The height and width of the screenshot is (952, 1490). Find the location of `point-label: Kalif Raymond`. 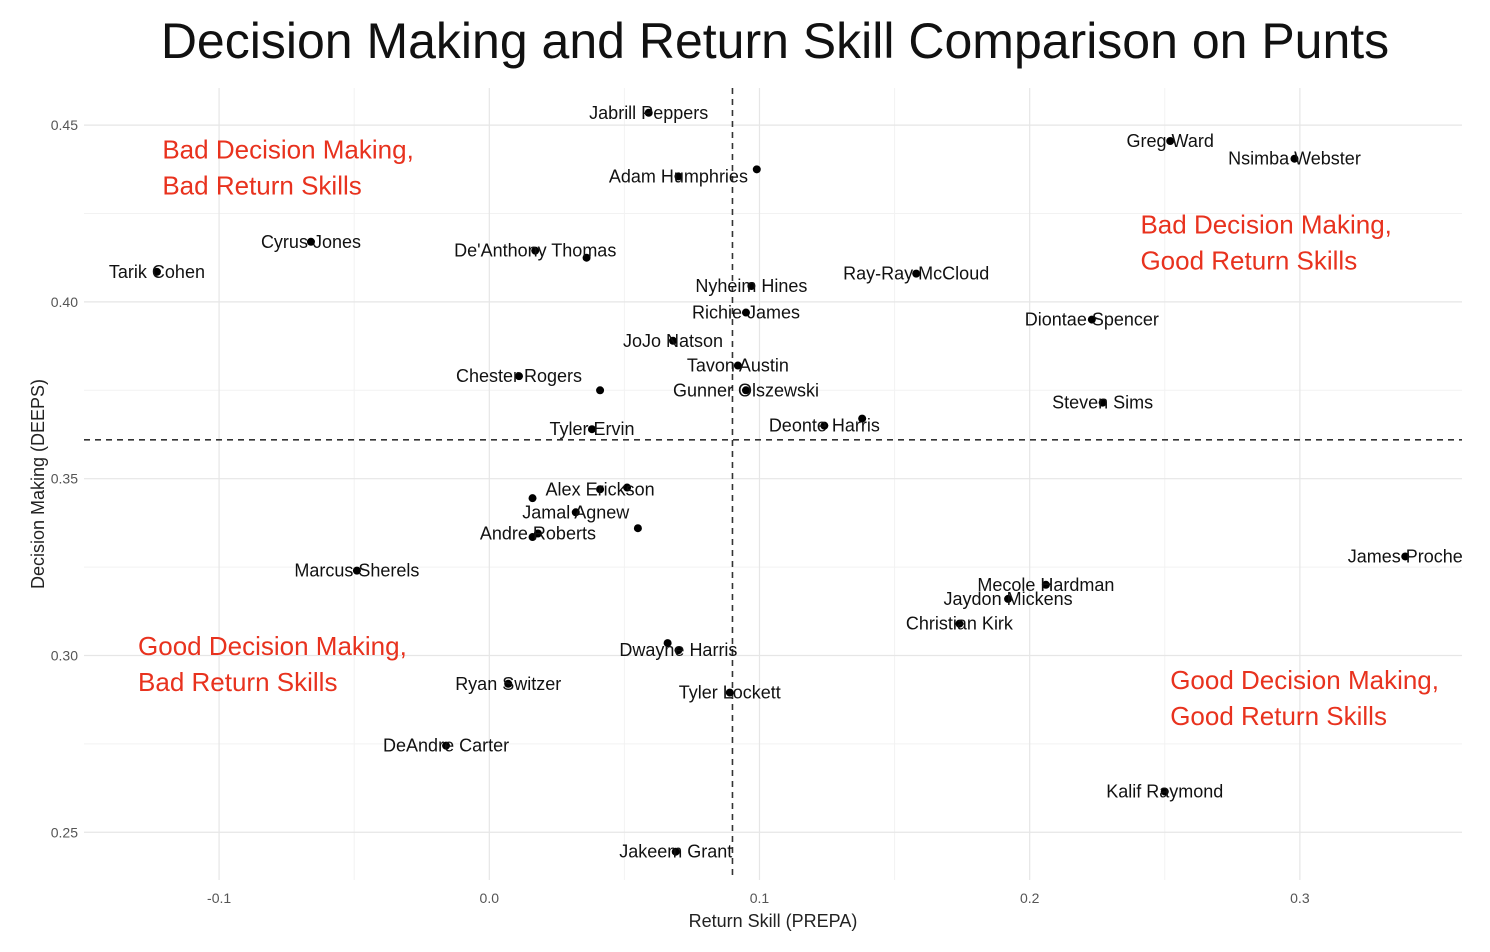

point-label: Kalif Raymond is located at coordinates (1164, 792).